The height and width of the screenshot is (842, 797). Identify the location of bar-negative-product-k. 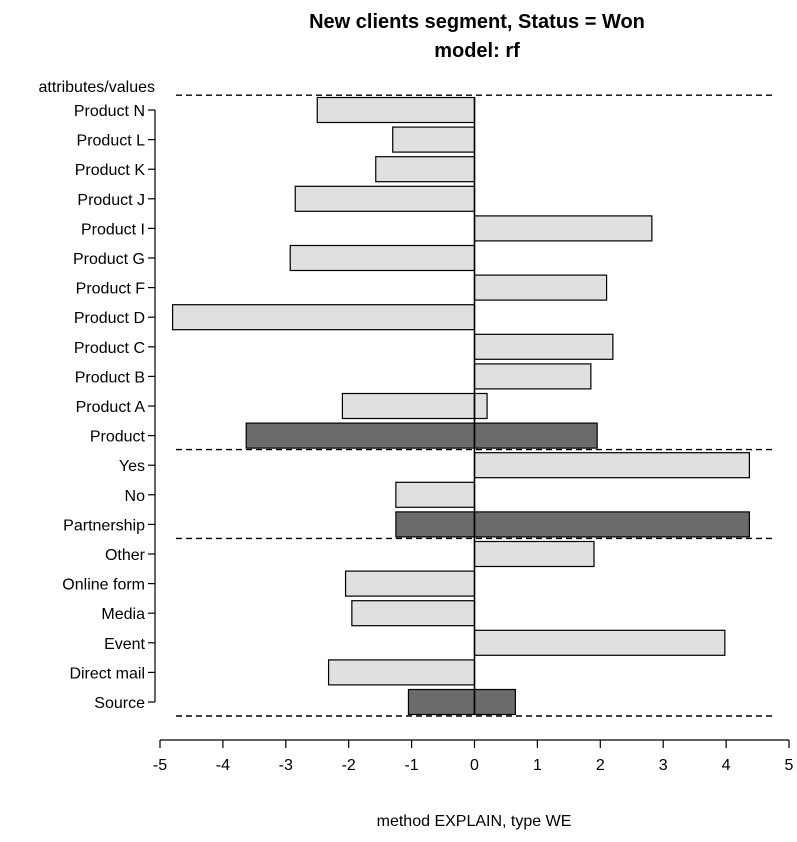
(425, 169).